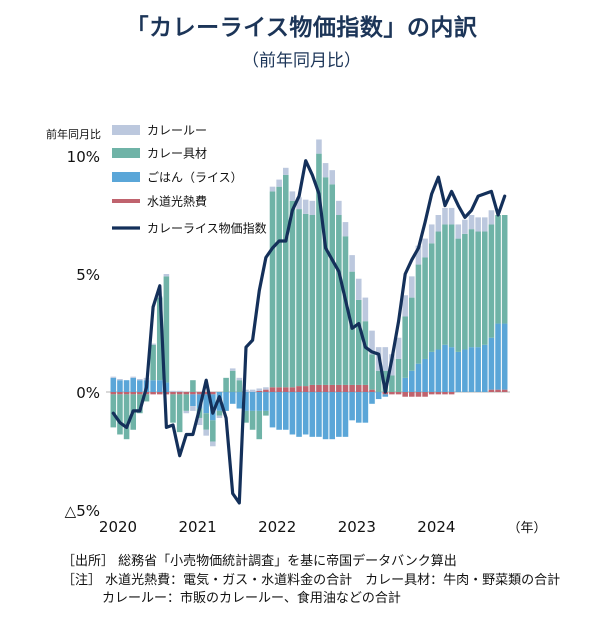 This screenshot has width=603, height=619. Describe the element at coordinates (277, 527) in the screenshot. I see `x-year-label: 2022` at that location.